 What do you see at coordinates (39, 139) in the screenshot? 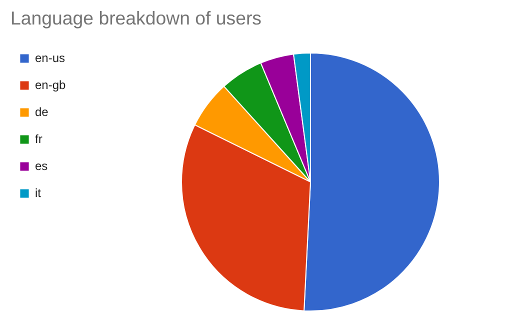
I see `legend-label: fr` at bounding box center [39, 139].